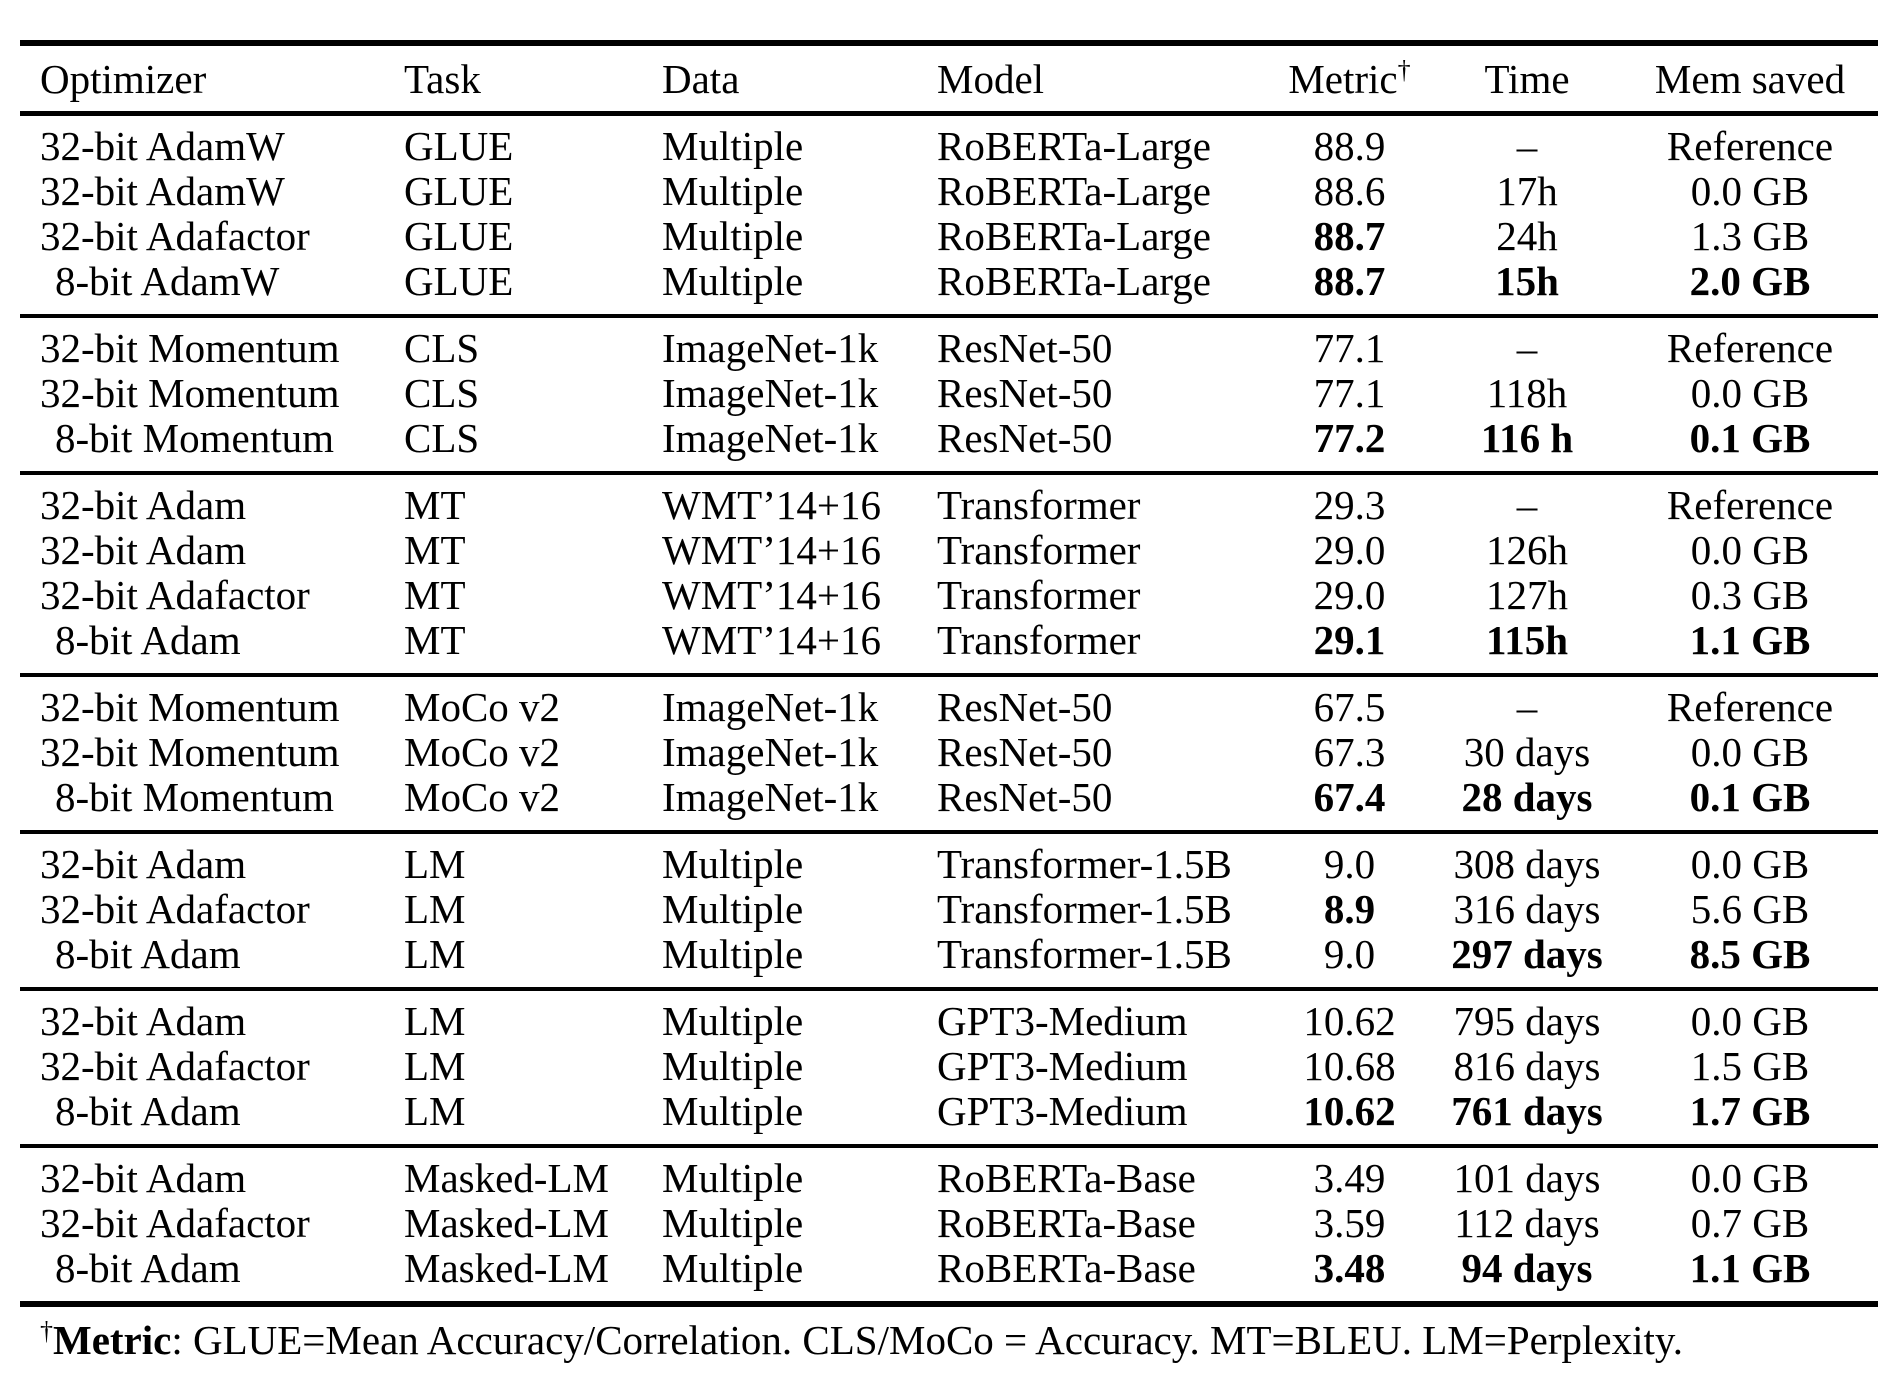 This screenshot has width=1898, height=1378. Describe the element at coordinates (1527, 909) in the screenshot. I see `cell-time: 316 days` at that location.